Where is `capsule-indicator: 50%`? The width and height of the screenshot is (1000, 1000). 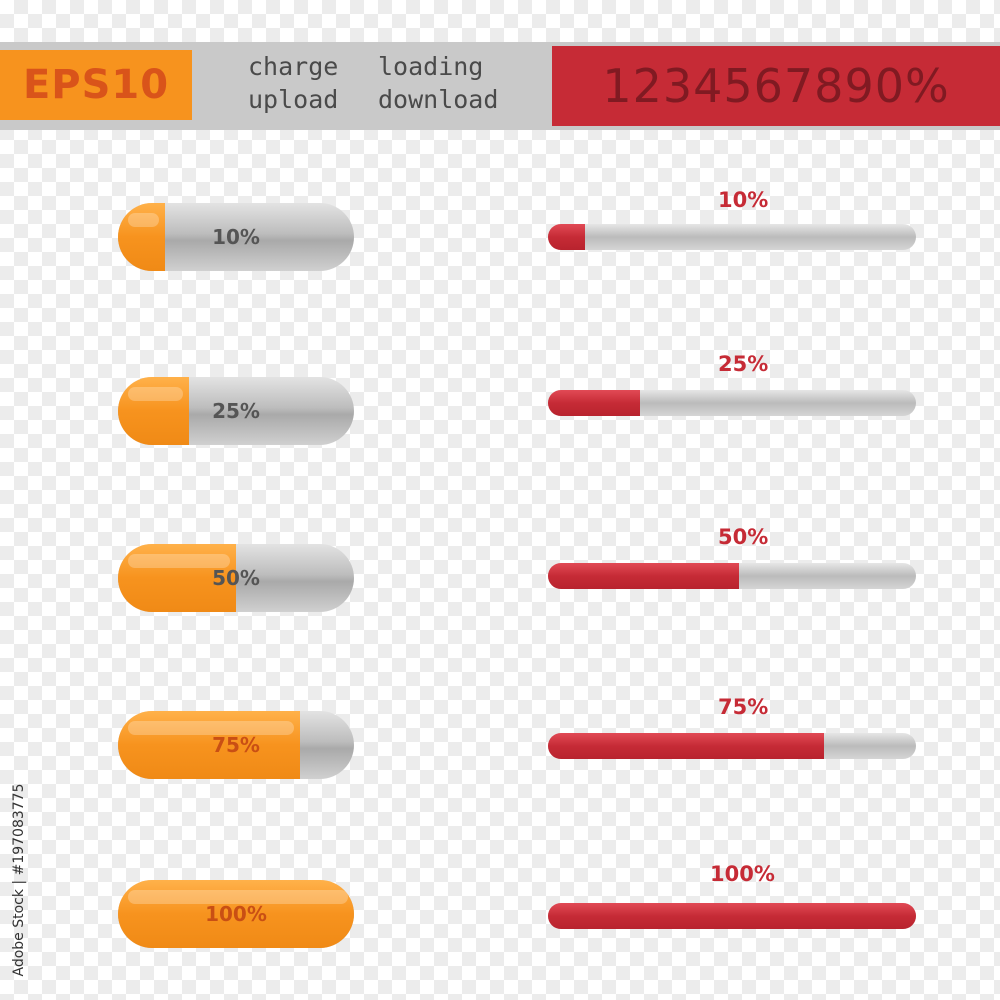
capsule-indicator: 50% is located at coordinates (236, 578).